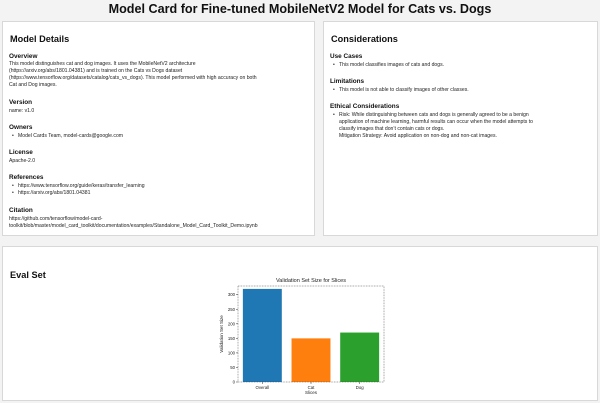 The width and height of the screenshot is (600, 403). Describe the element at coordinates (263, 387) in the screenshot. I see `x-tick-label: Overall` at that location.